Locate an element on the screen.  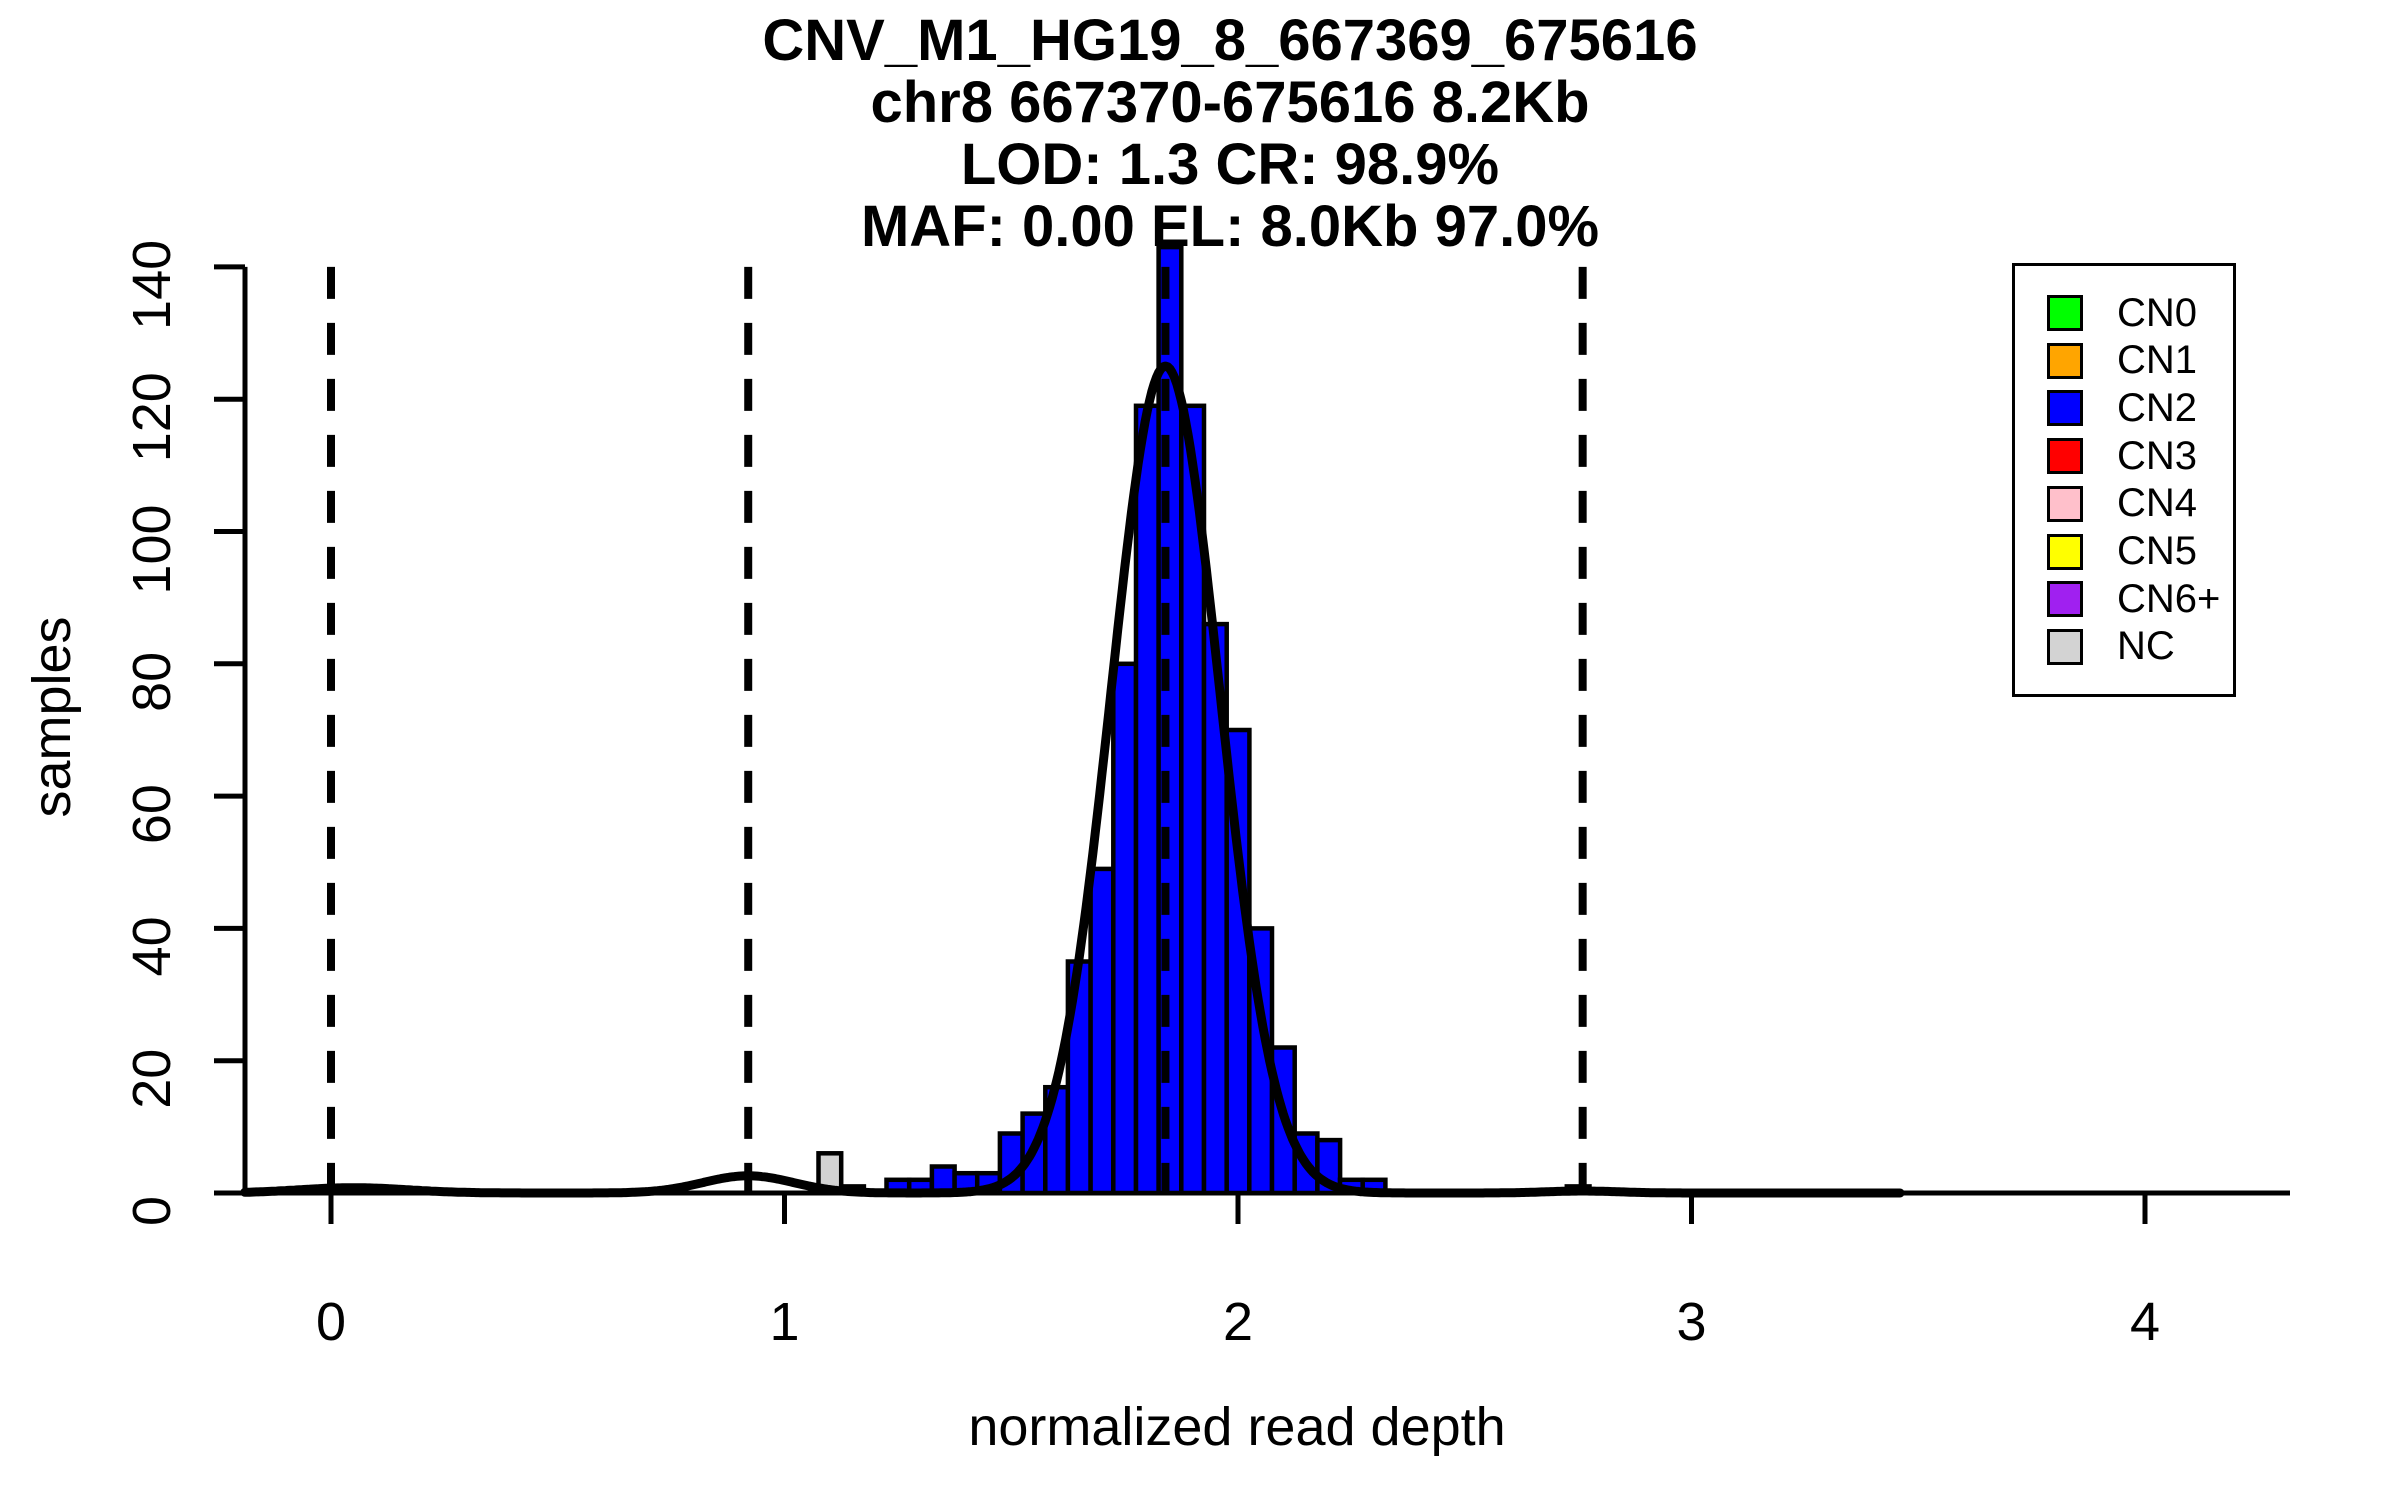
title-line-region: chr8 667370-675616 8.2Kb is located at coordinates (1230, 102).